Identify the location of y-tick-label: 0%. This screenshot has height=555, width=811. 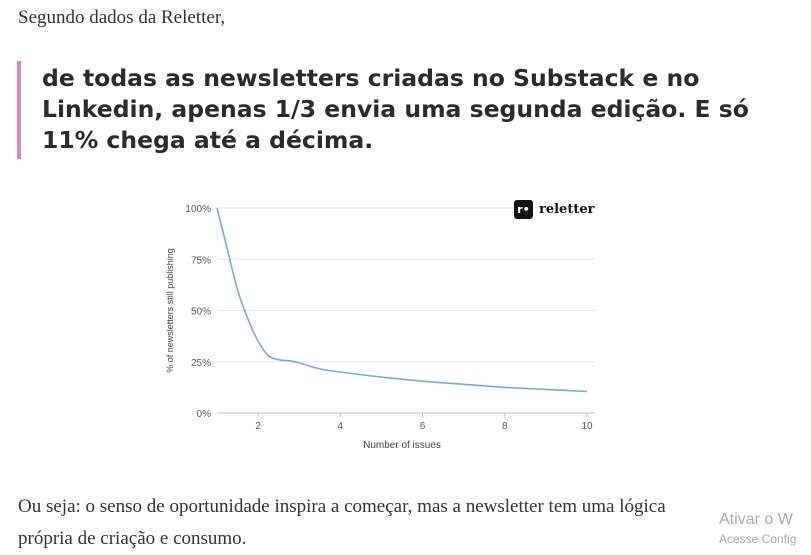
(204, 414).